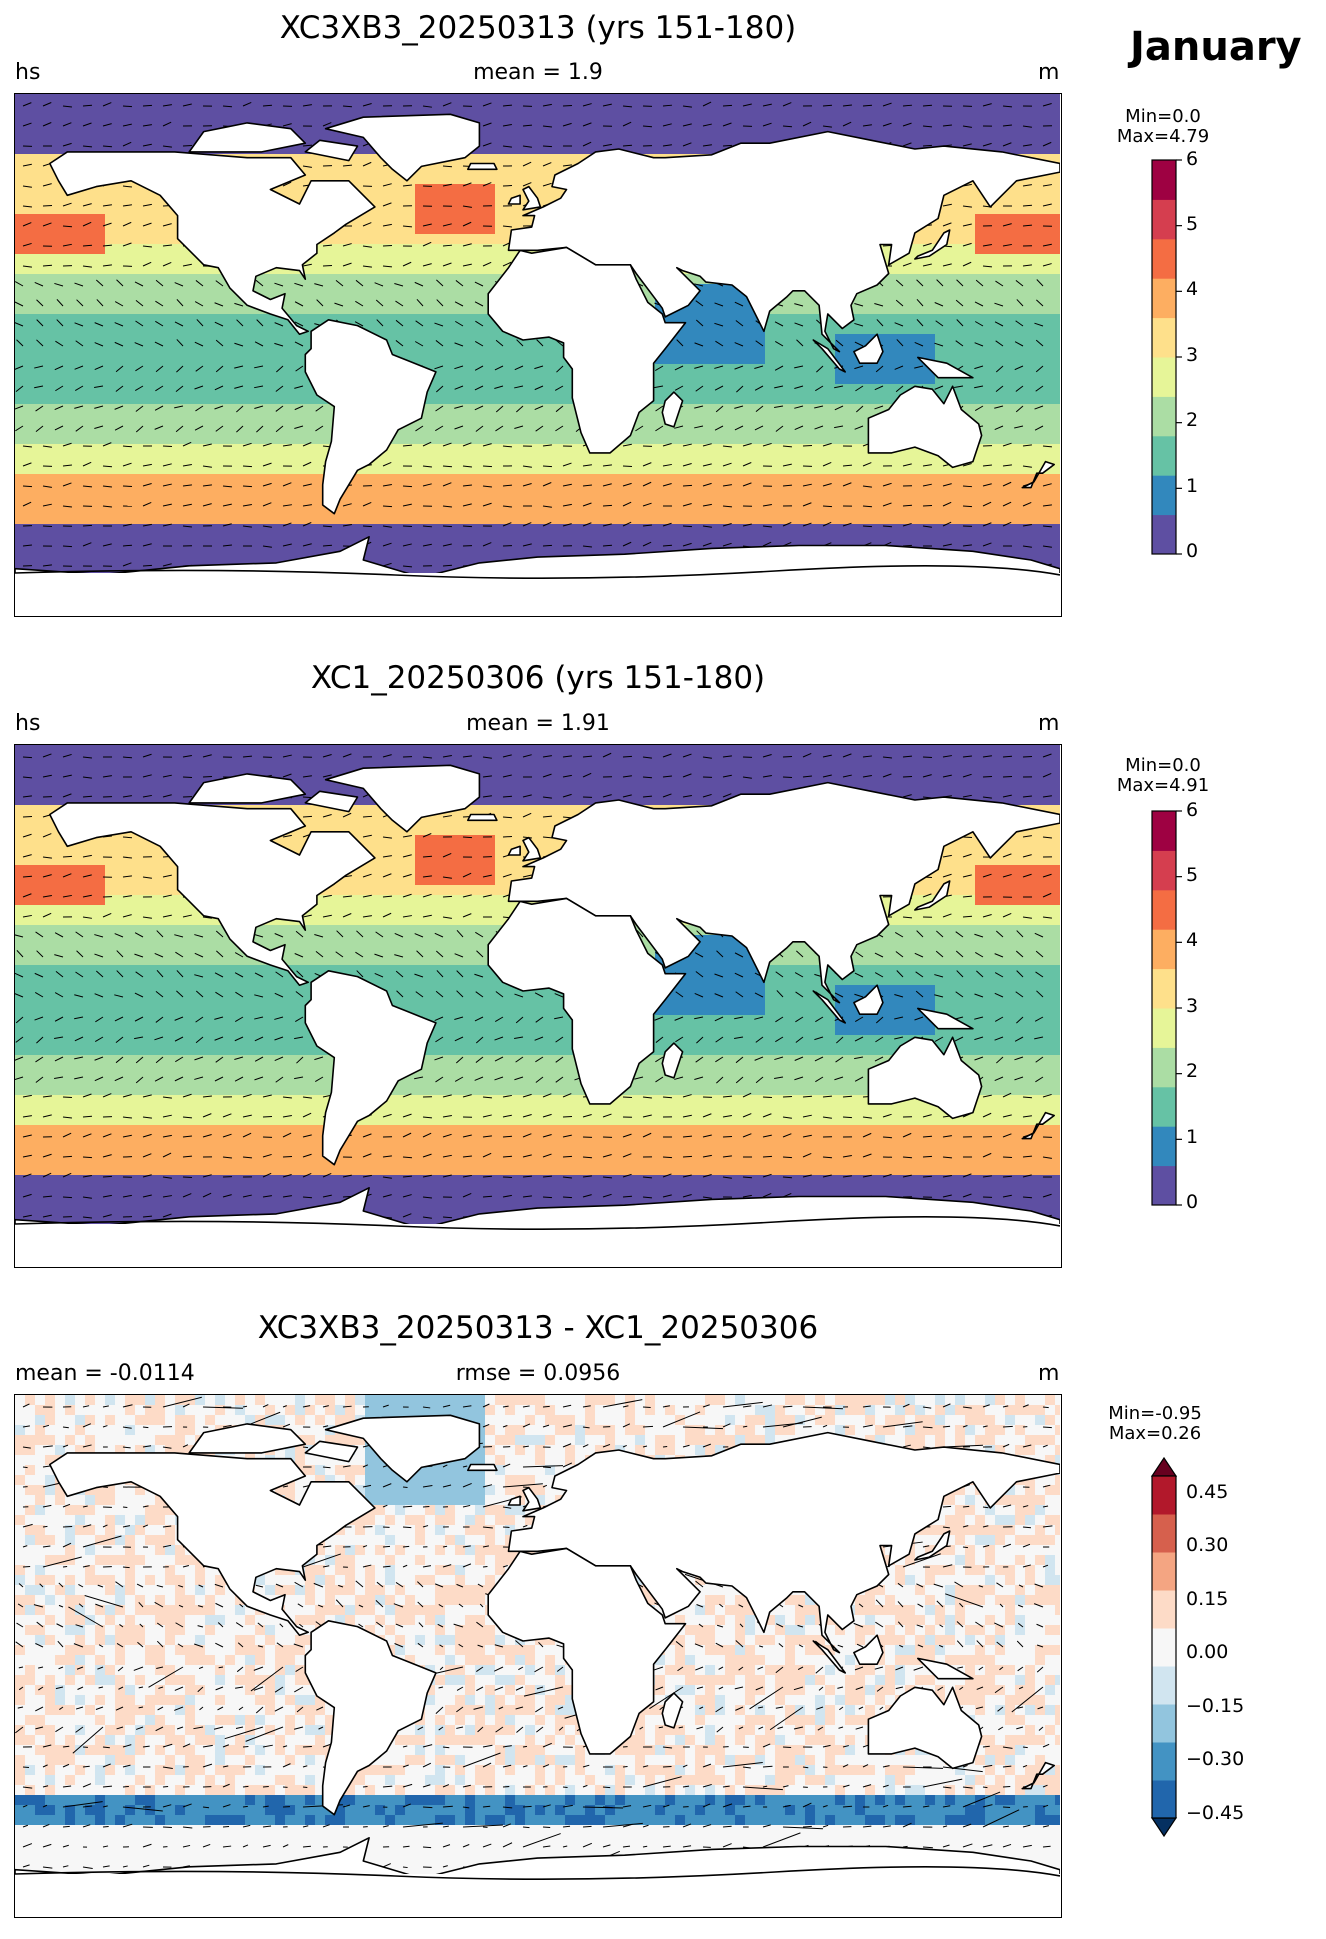 Image resolution: width=1326 pixels, height=1939 pixels. I want to click on cbar-2-tick-5: 5, so click(1192, 875).